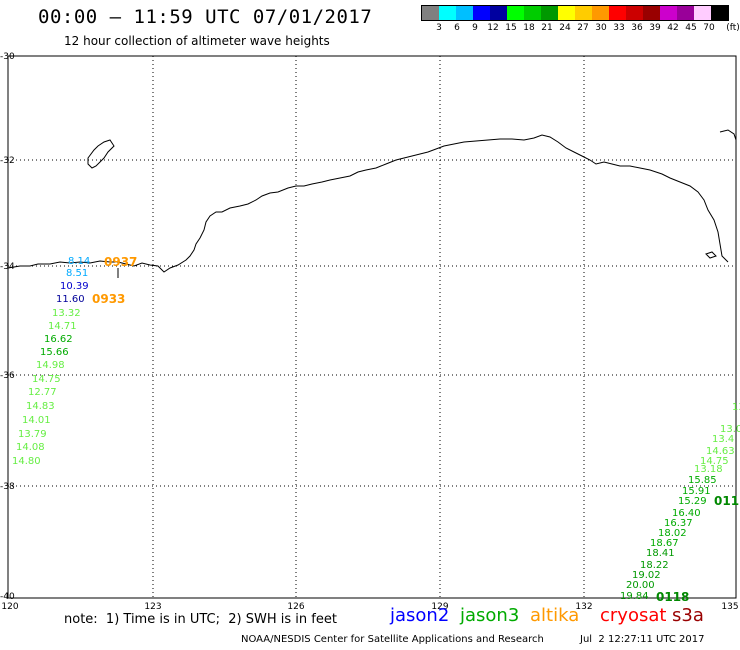 Image resolution: width=740 pixels, height=650 pixels. I want to click on wave-height-label: 10.39, so click(74, 286).